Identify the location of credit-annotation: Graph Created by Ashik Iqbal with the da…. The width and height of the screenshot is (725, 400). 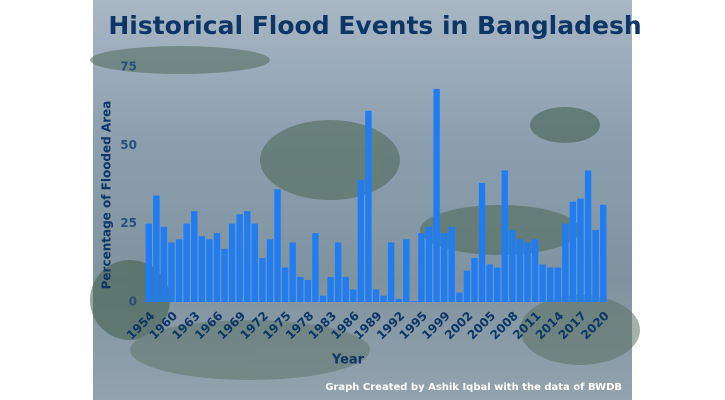
(473, 387).